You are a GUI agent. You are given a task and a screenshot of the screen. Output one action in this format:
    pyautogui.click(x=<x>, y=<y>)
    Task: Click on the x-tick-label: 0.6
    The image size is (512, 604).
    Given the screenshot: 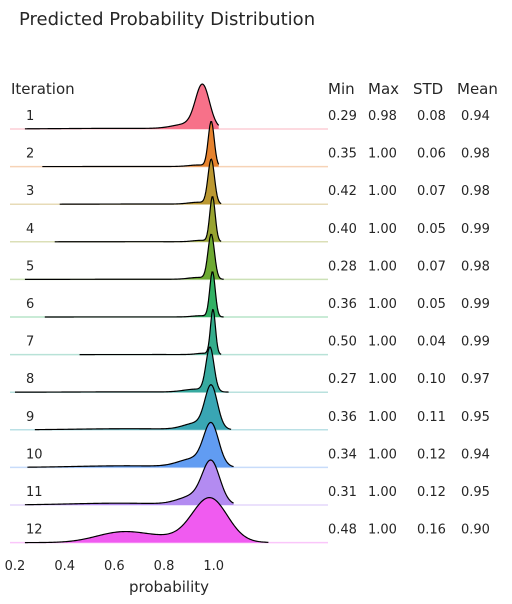 What is the action you would take?
    pyautogui.click(x=114, y=566)
    